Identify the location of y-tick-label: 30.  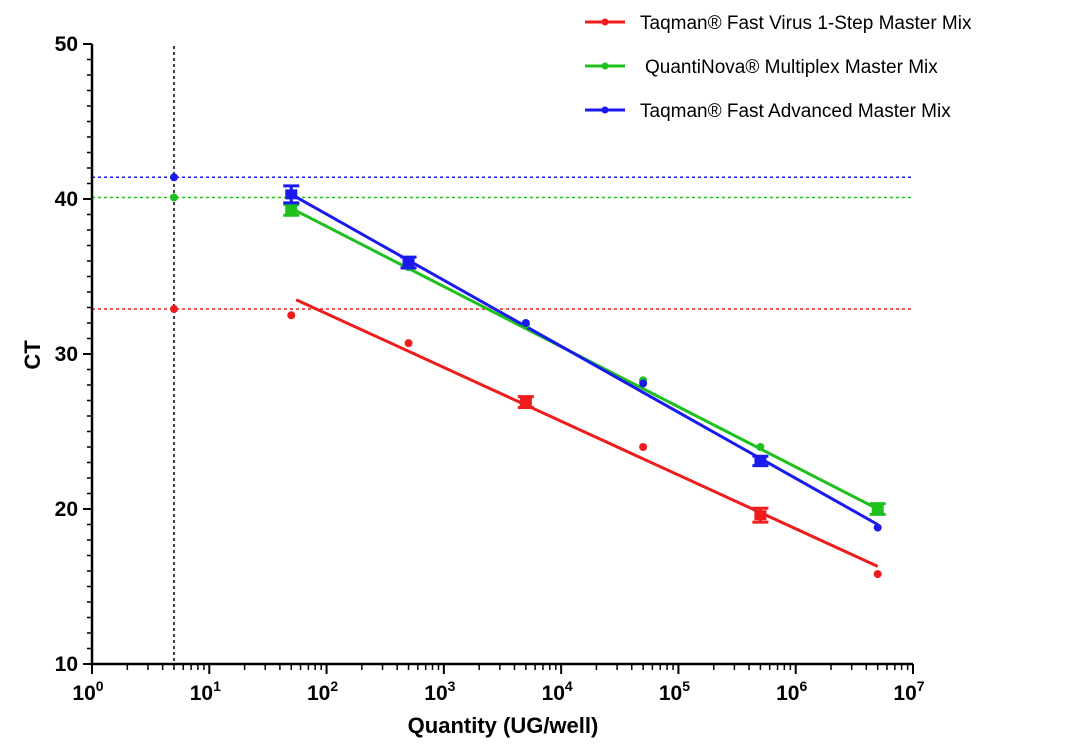
(66, 354).